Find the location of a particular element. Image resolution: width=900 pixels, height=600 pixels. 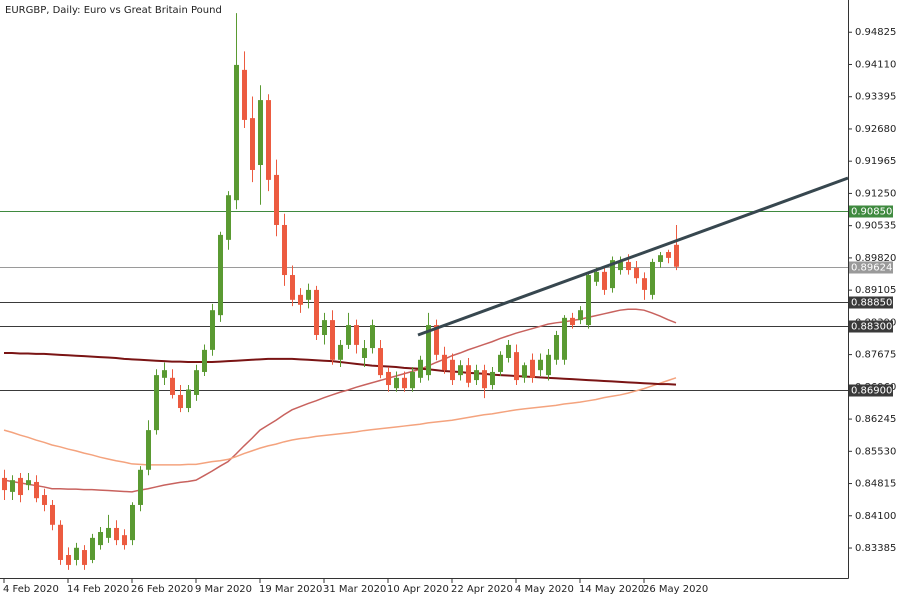

y-tick-label: 0.90535 is located at coordinates (875, 226).